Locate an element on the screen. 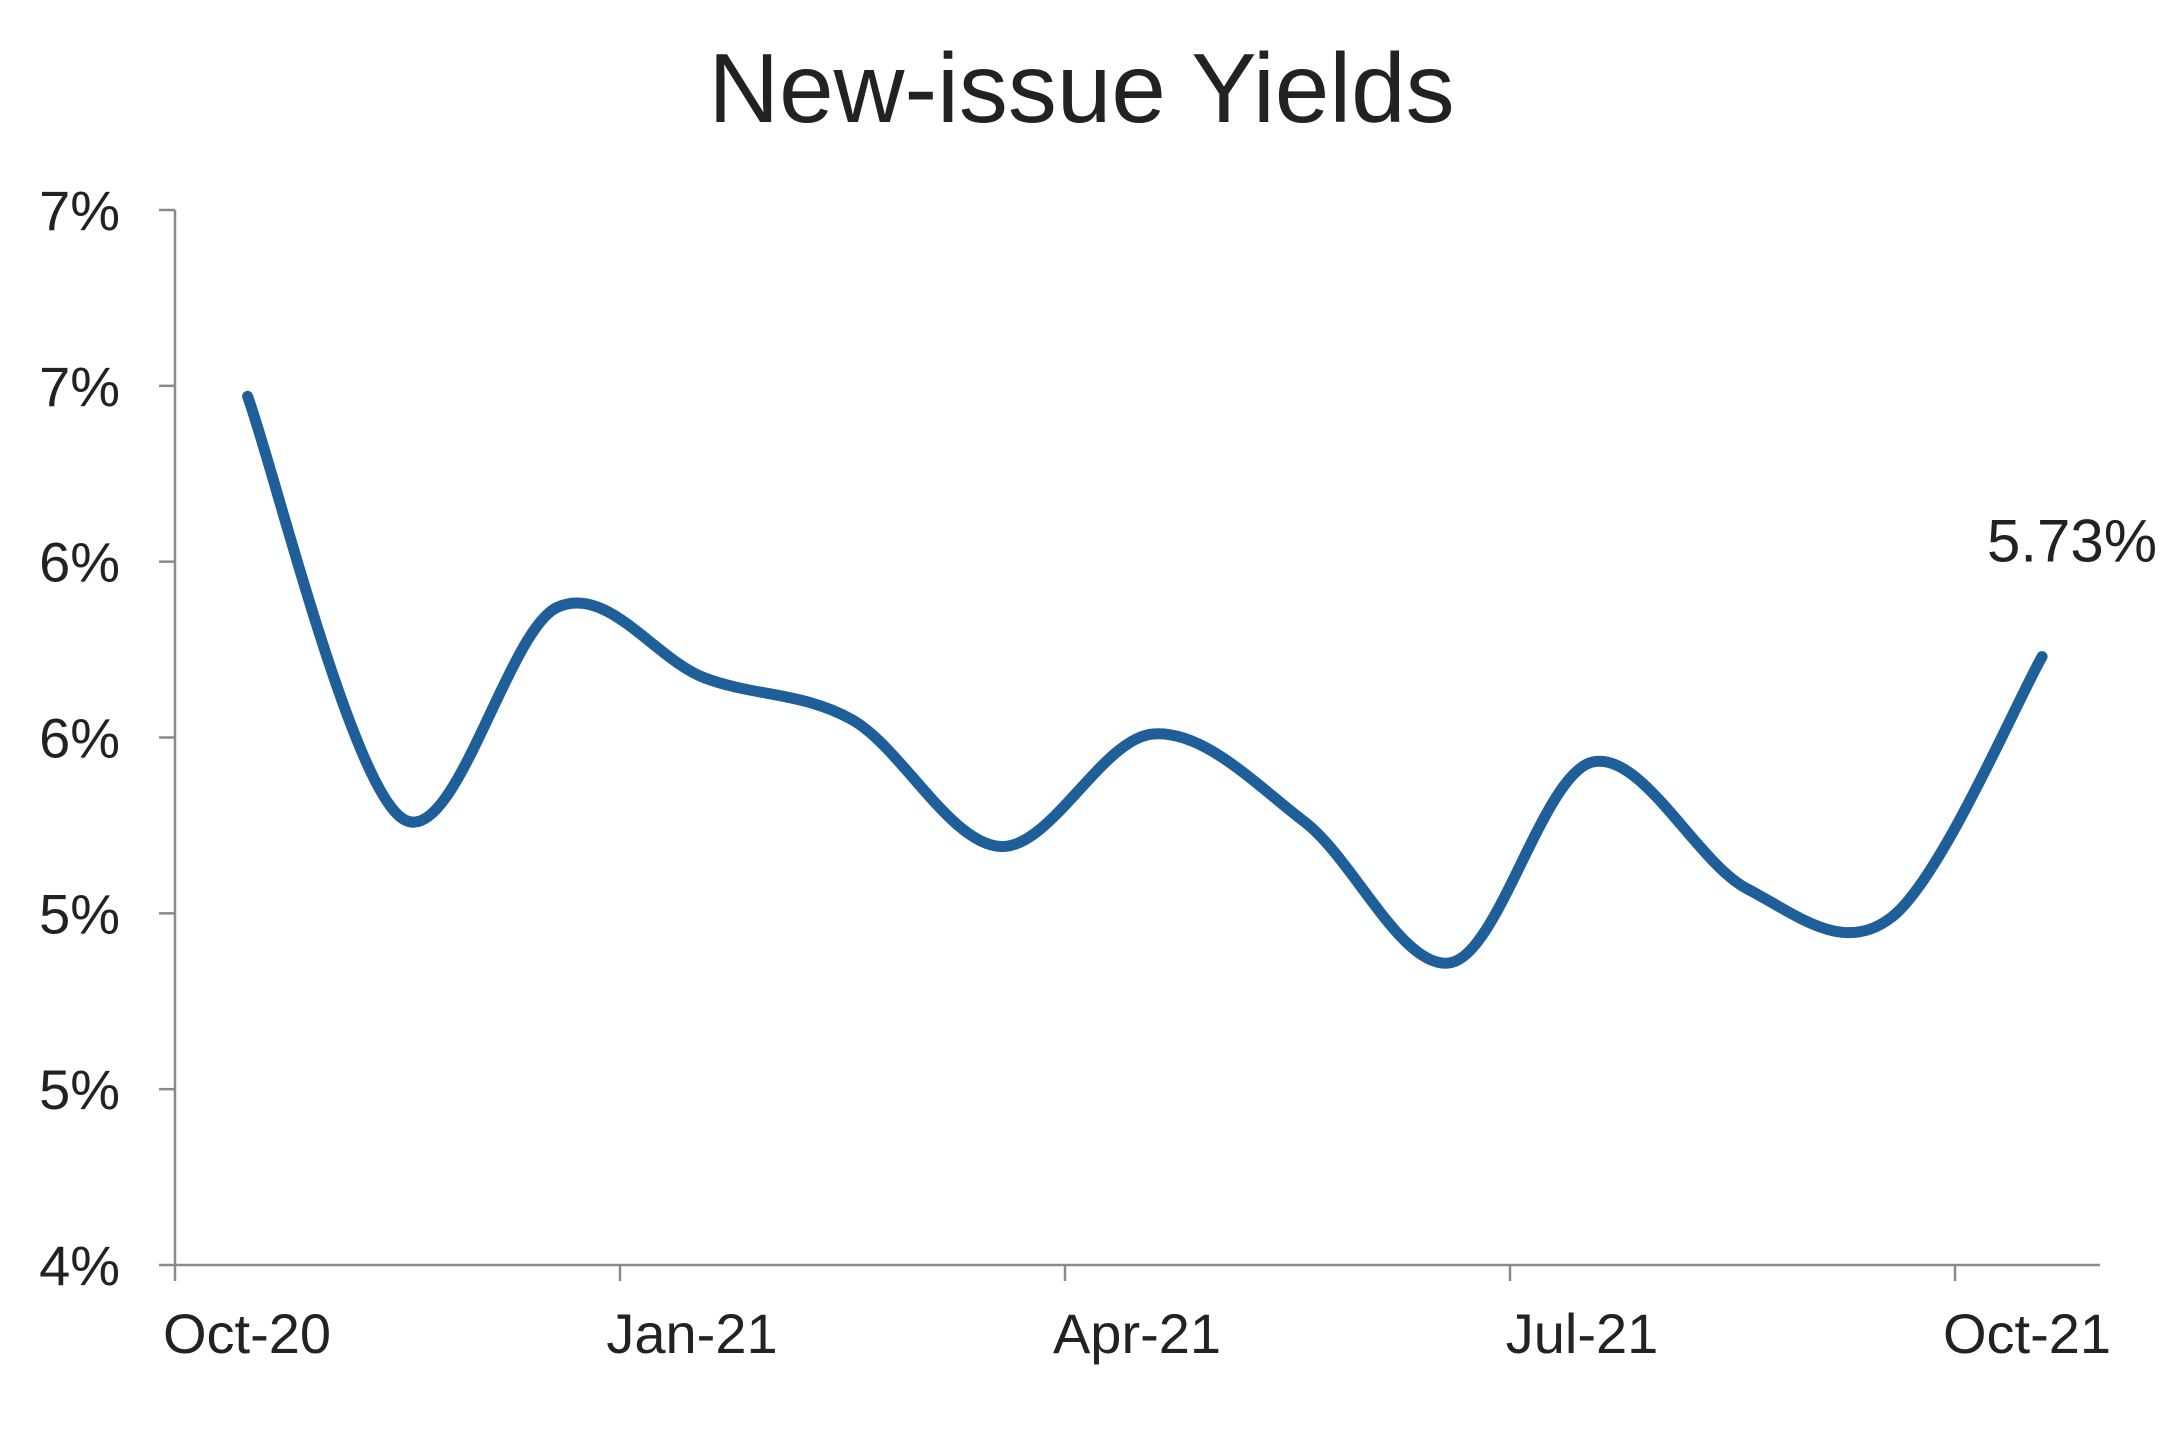 This screenshot has height=1430, width=2163. x-tick-label: Apr-21 is located at coordinates (1137, 1333).